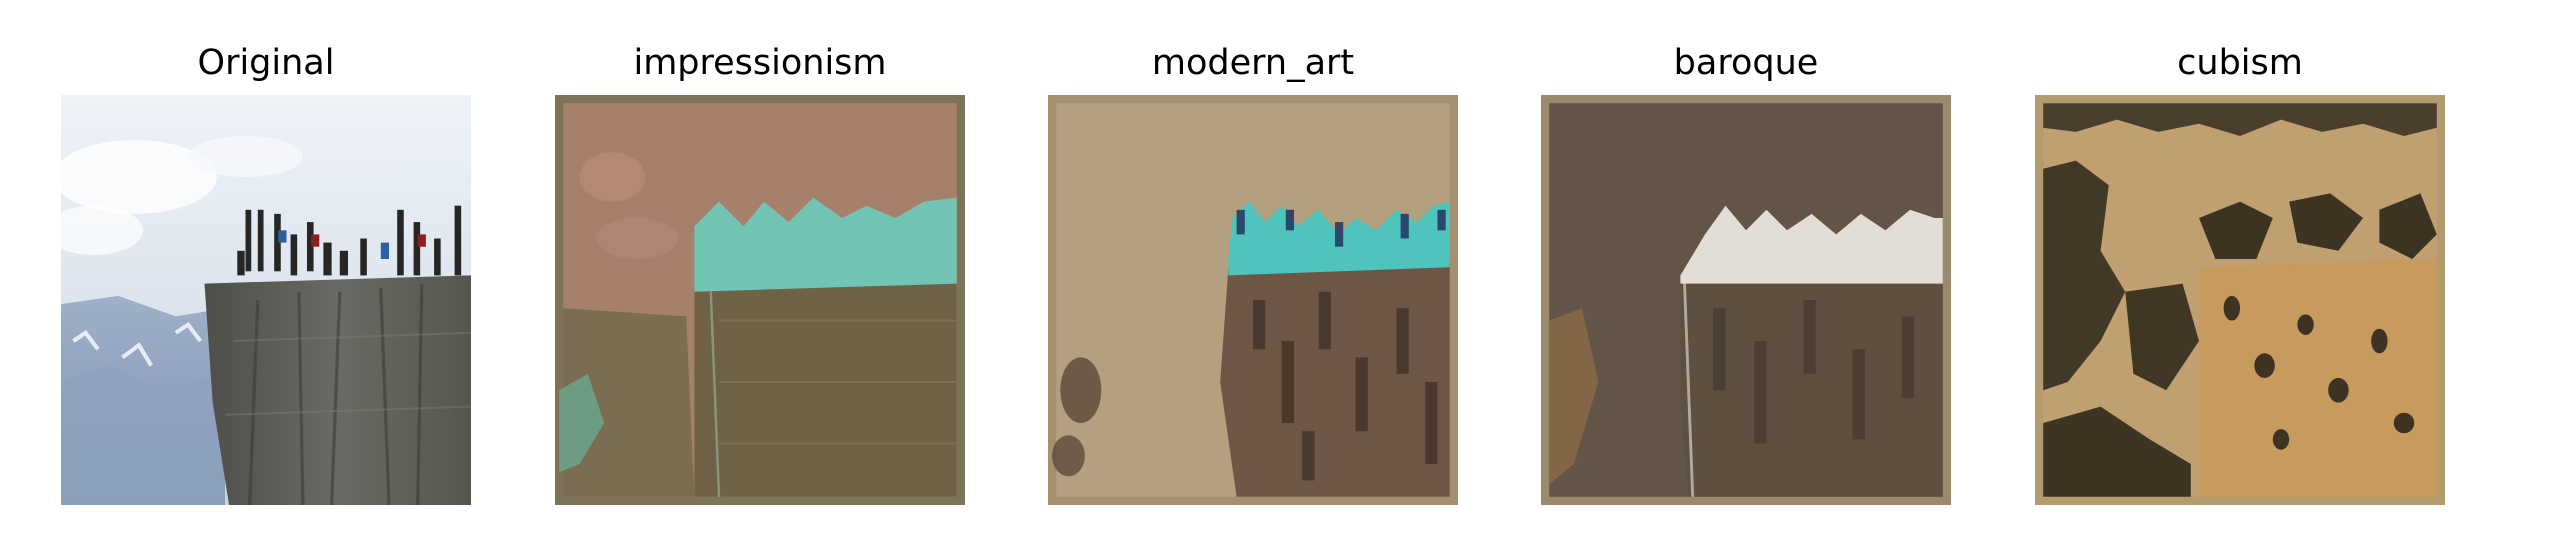  Describe the element at coordinates (1746, 300) in the screenshot. I see `stylized-image-baroque` at that location.